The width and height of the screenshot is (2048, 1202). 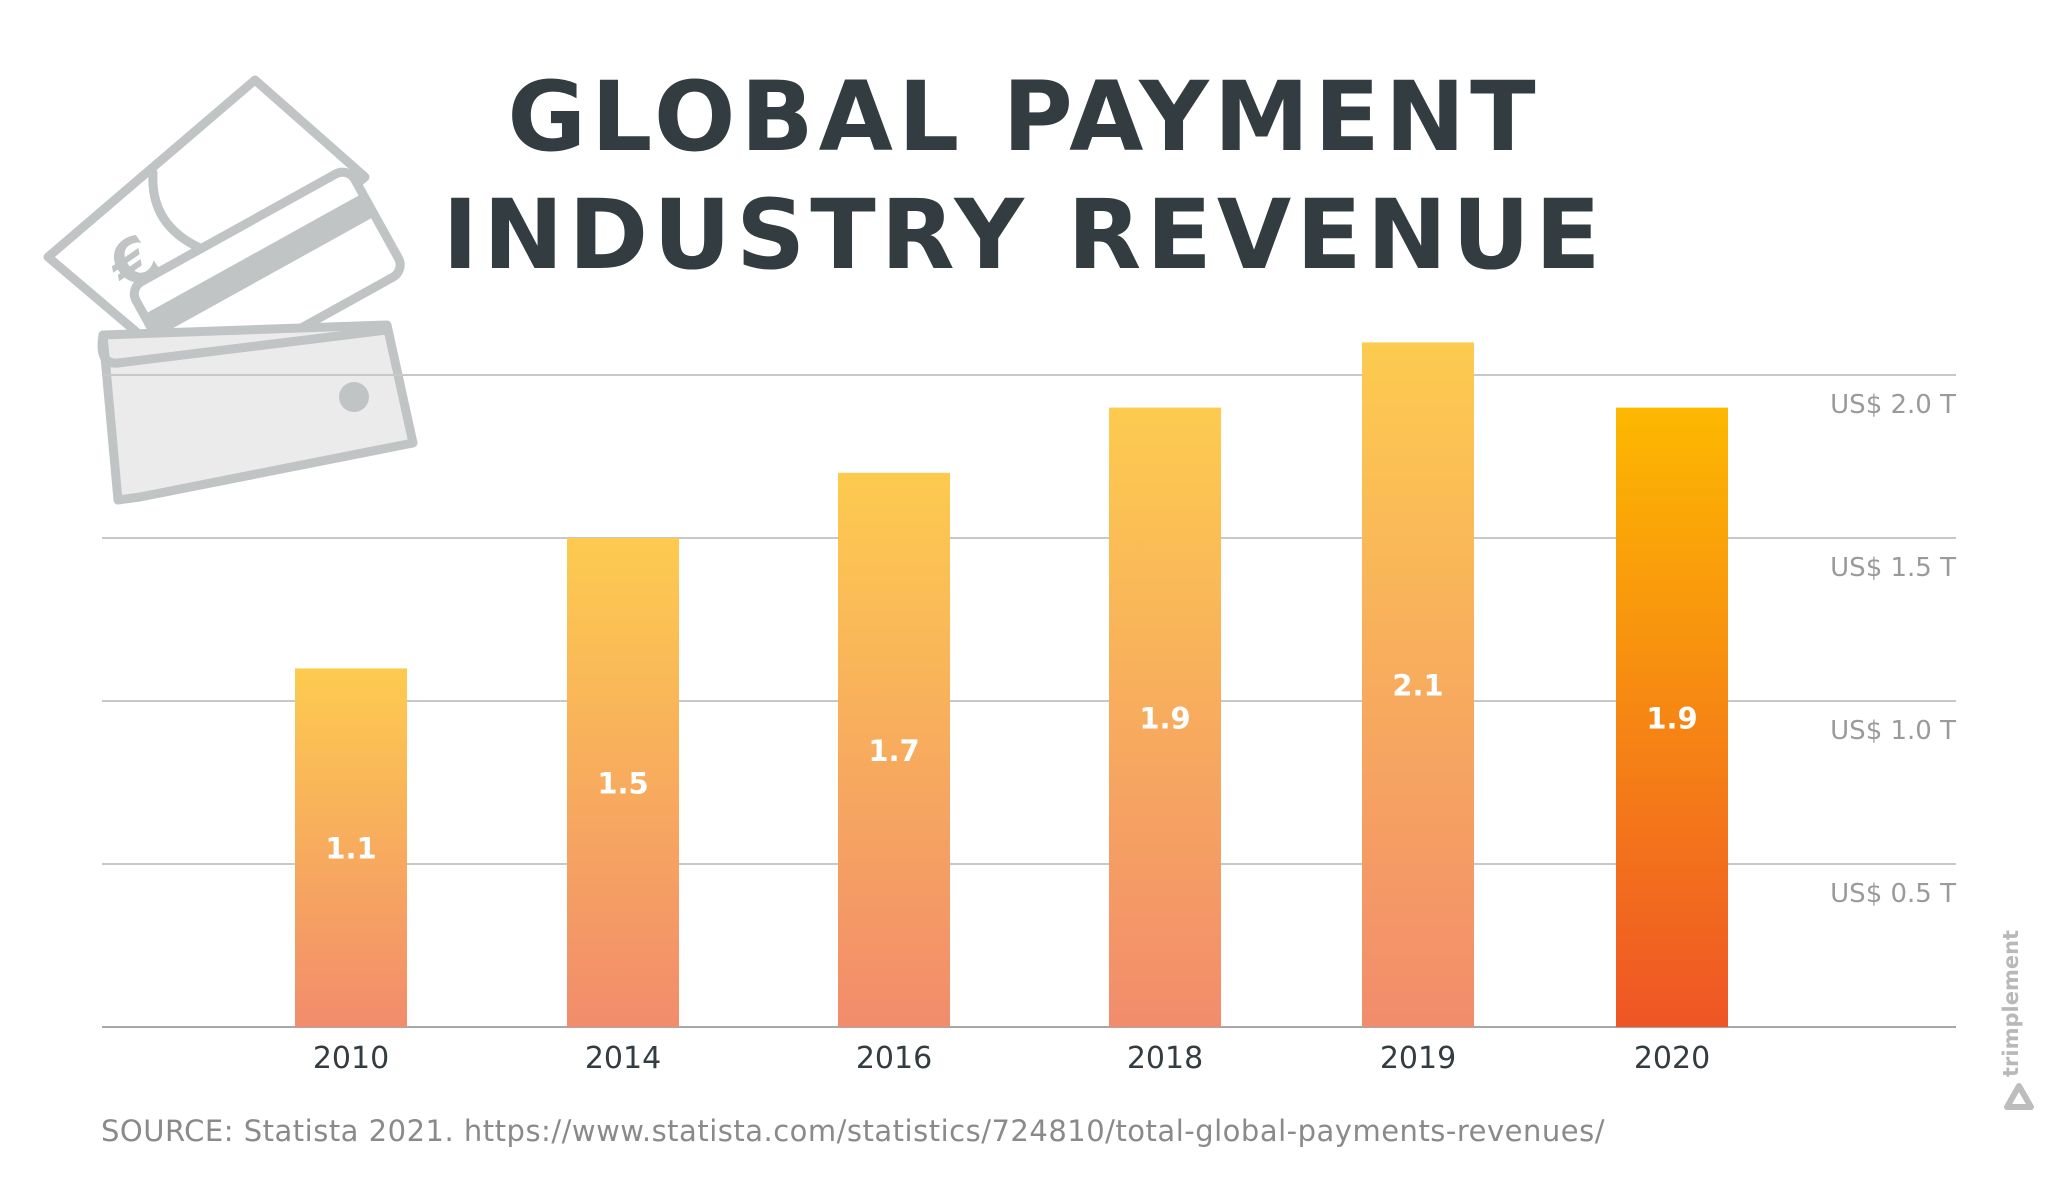 I want to click on bar-value-label: 1.7, so click(x=893, y=751).